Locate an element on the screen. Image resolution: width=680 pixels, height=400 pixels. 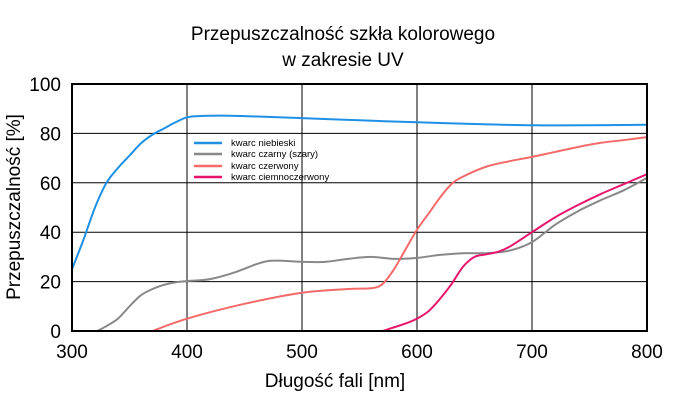
y-tick-label: 0 is located at coordinates (55, 332).